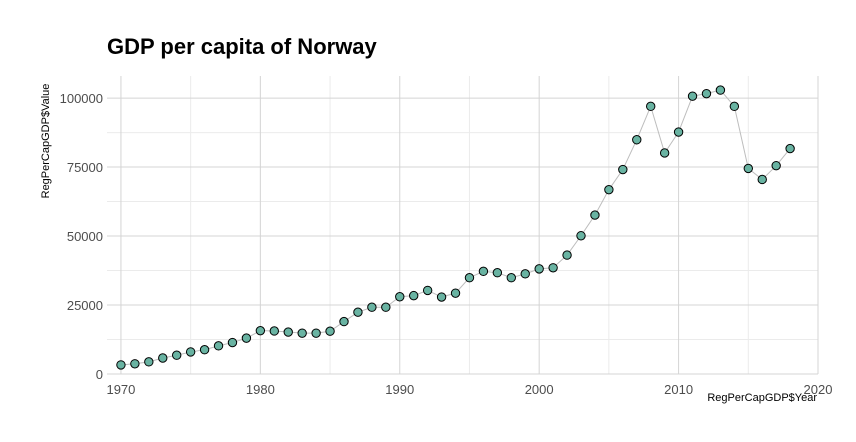 The width and height of the screenshot is (856, 442). What do you see at coordinates (469, 389) in the screenshot?
I see `x-axis-ticks: 1970 1980 1990 2000 2010 2020` at bounding box center [469, 389].